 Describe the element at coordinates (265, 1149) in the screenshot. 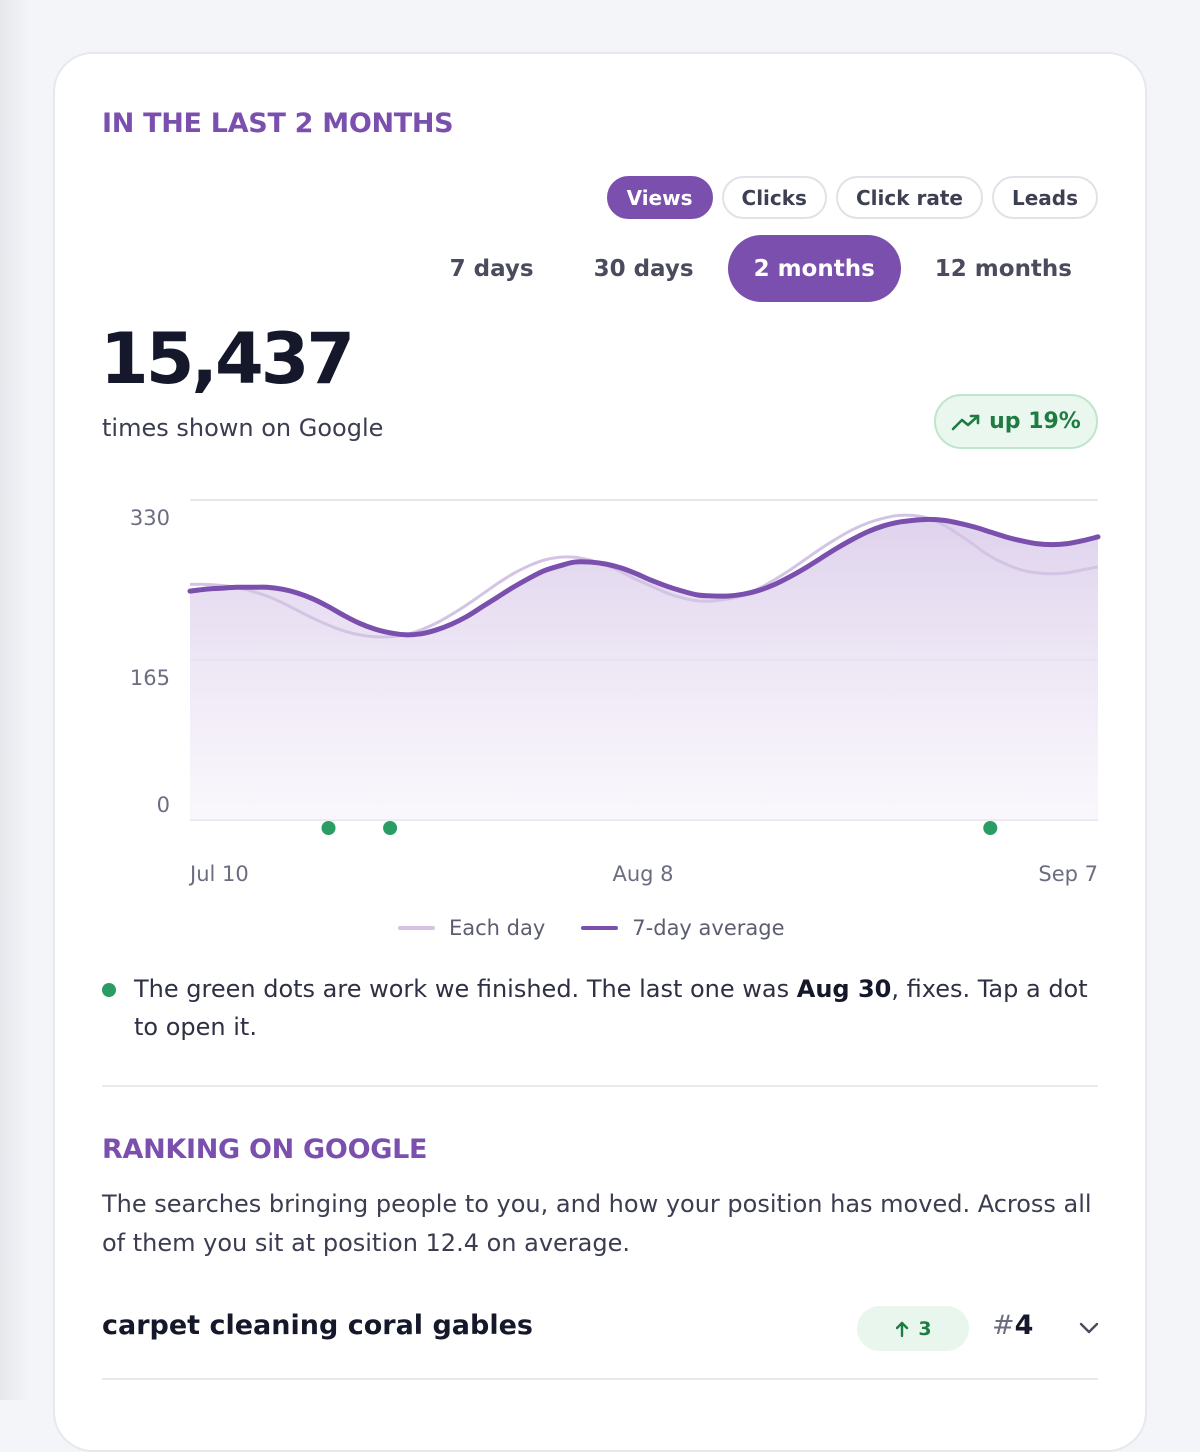

I see `section-title-ranking: RANKING ON GOOGLE` at that location.